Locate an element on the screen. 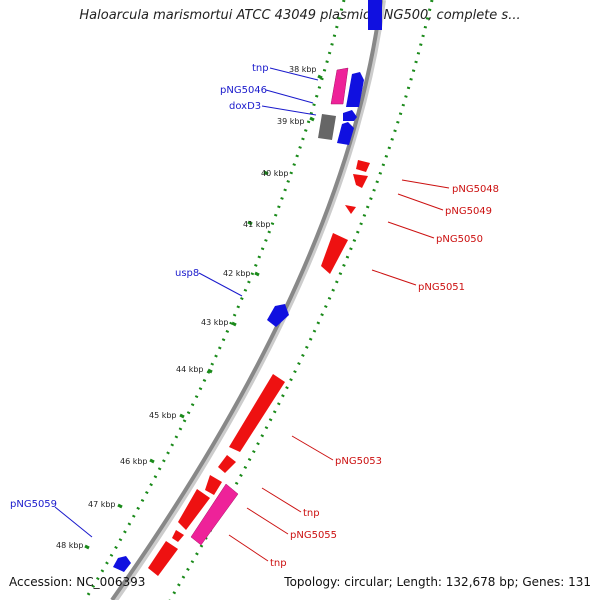 This screenshot has width=600, height=600. label-pNG5050: pNG5050 is located at coordinates (459, 239).